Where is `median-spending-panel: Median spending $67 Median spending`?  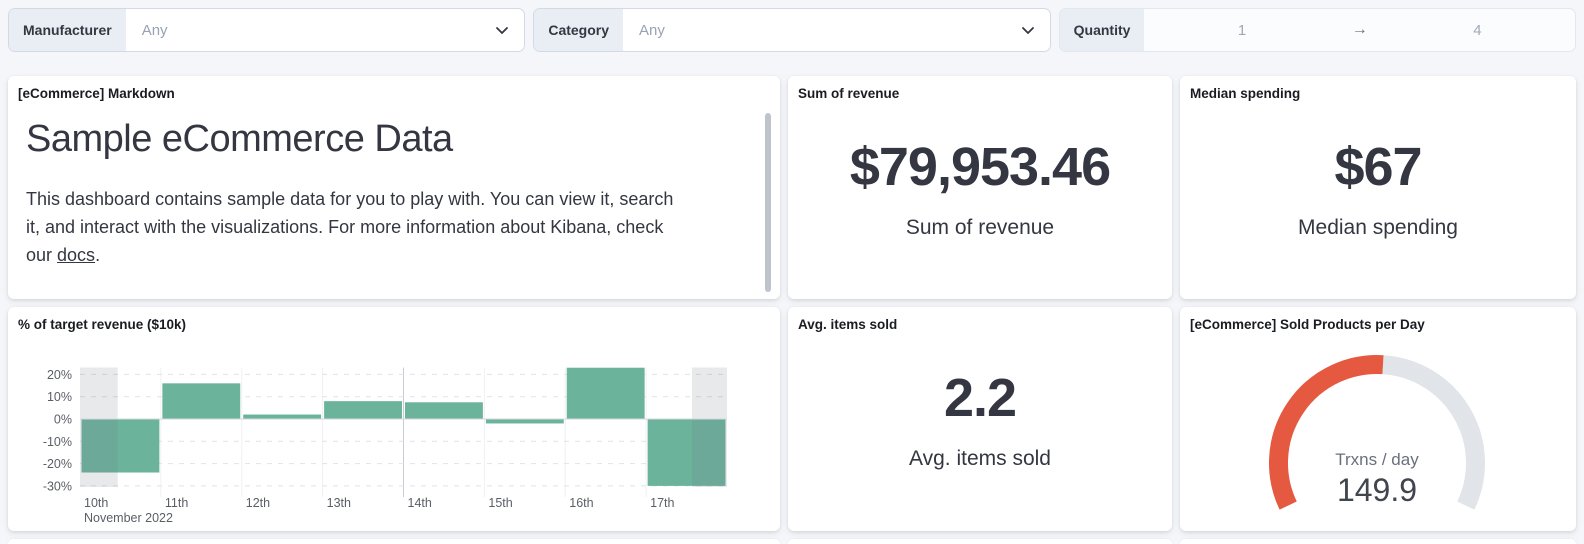
median-spending-panel: Median spending $67 Median spending is located at coordinates (1378, 187).